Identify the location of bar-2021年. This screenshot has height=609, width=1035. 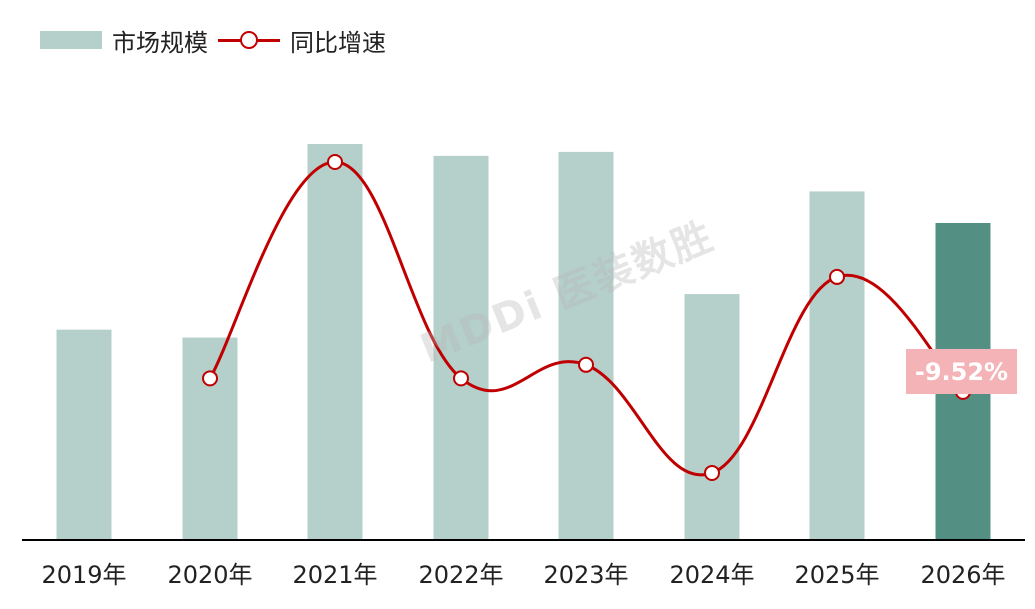
(335, 341).